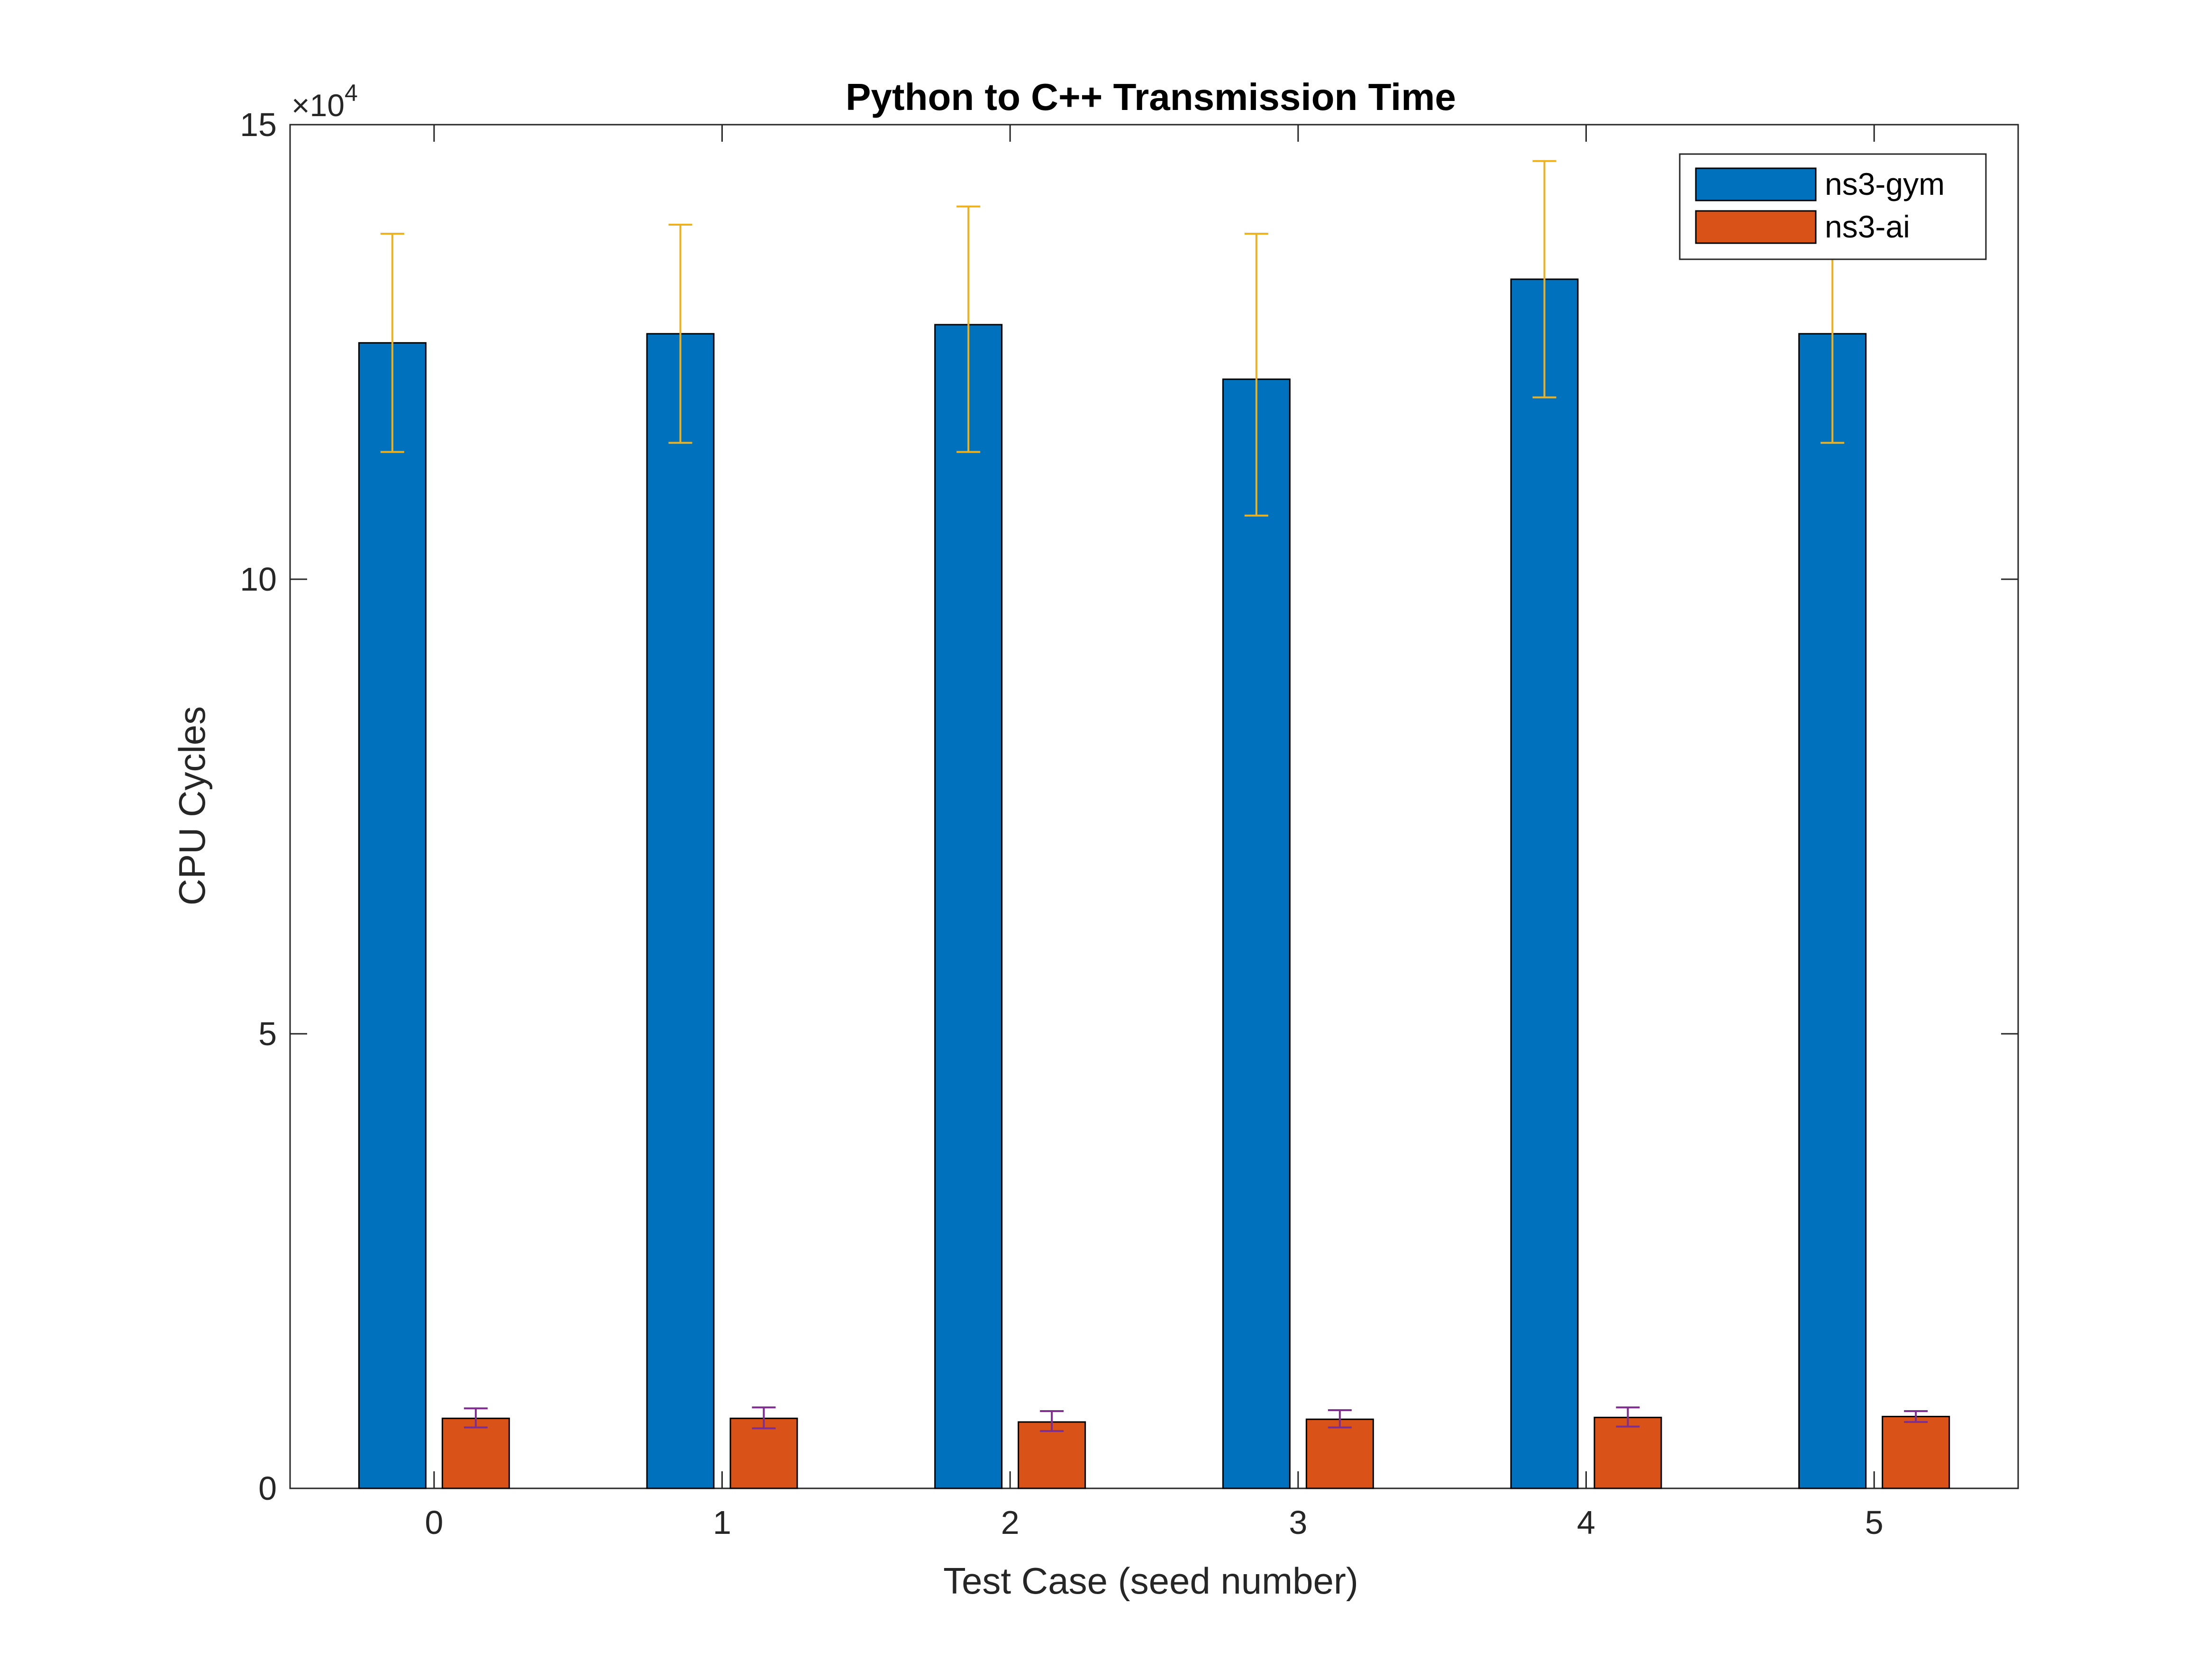 This screenshot has height=1659, width=2212. What do you see at coordinates (722, 1522) in the screenshot?
I see `x-tick-label: 1` at bounding box center [722, 1522].